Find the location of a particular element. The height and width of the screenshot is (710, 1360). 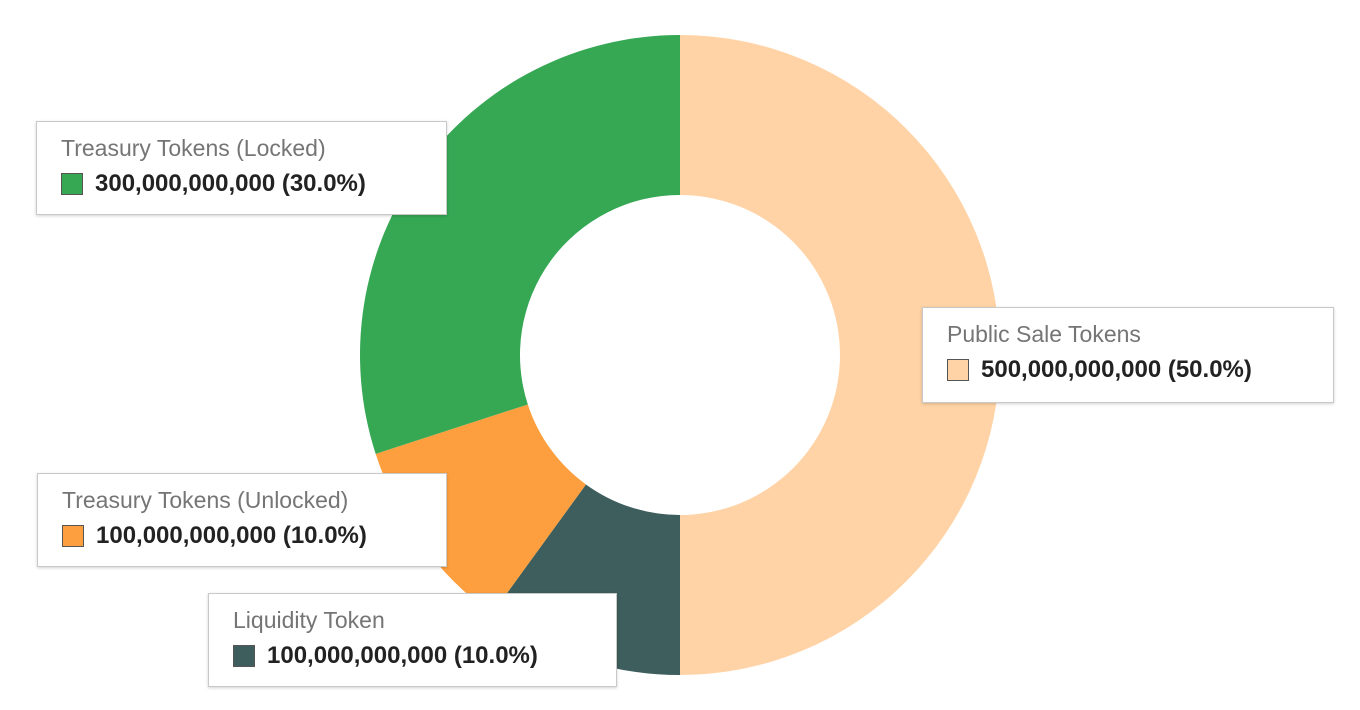

slice-treasury-tokens-unlocked is located at coordinates (480, 509).